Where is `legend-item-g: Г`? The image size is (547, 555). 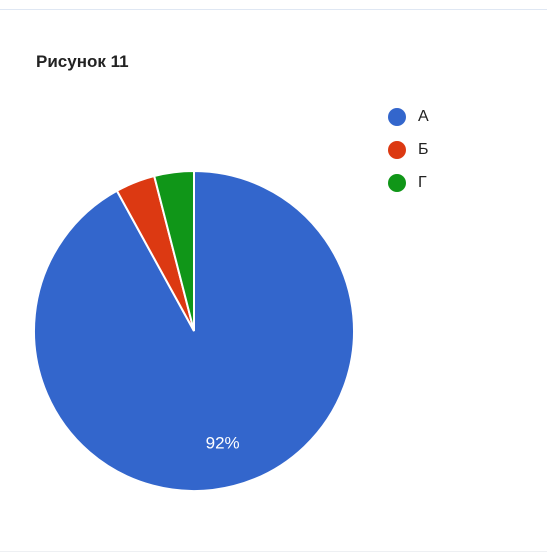 legend-item-g: Г is located at coordinates (408, 183).